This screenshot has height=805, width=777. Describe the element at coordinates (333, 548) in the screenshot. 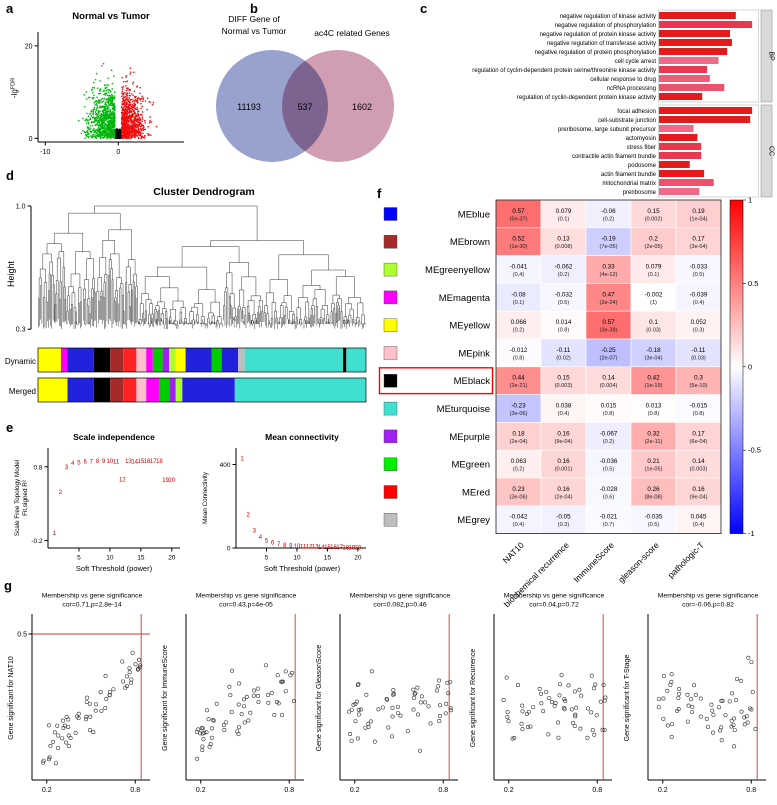

I see `power-point: 16` at that location.